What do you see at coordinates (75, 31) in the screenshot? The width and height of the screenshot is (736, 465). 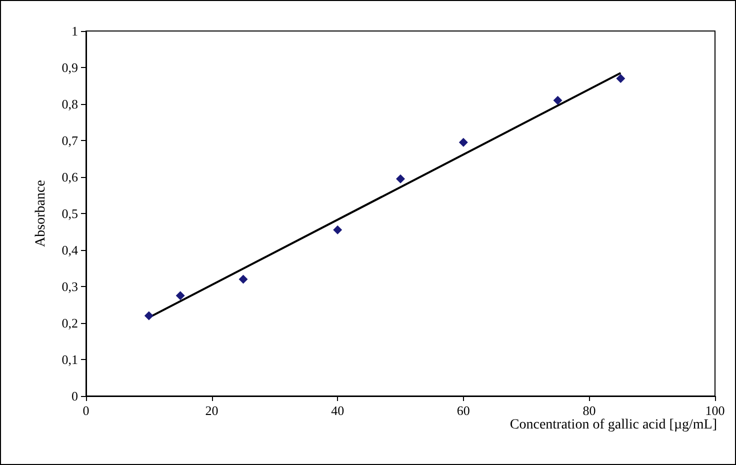 I see `y-tick-label: 1` at bounding box center [75, 31].